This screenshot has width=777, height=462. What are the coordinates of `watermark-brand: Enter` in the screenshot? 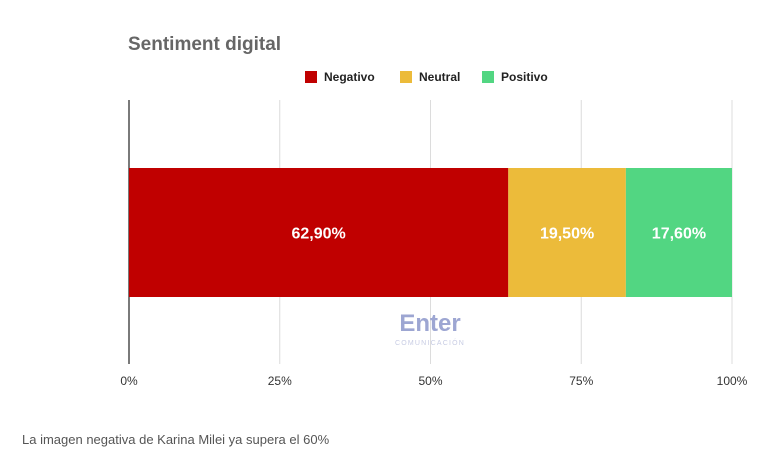 It's located at (429, 323).